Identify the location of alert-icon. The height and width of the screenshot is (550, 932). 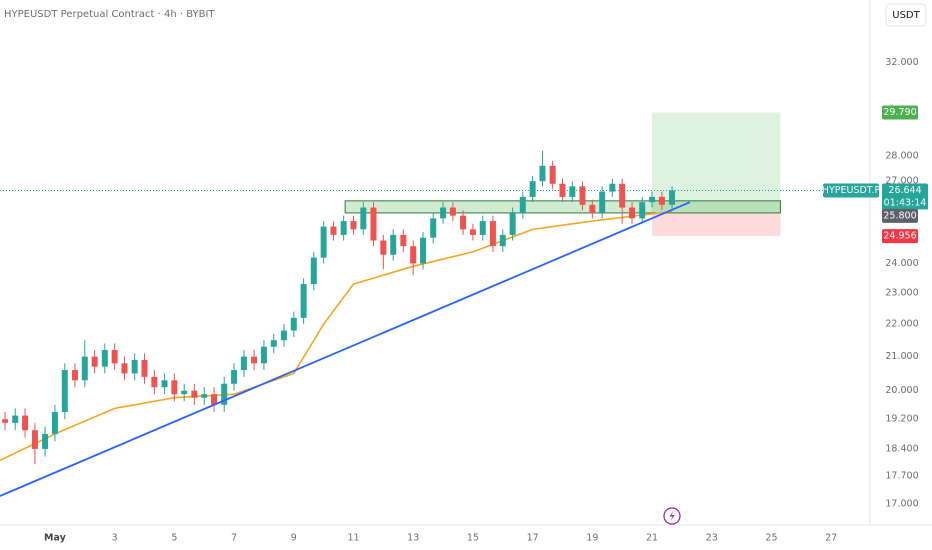
(672, 516).